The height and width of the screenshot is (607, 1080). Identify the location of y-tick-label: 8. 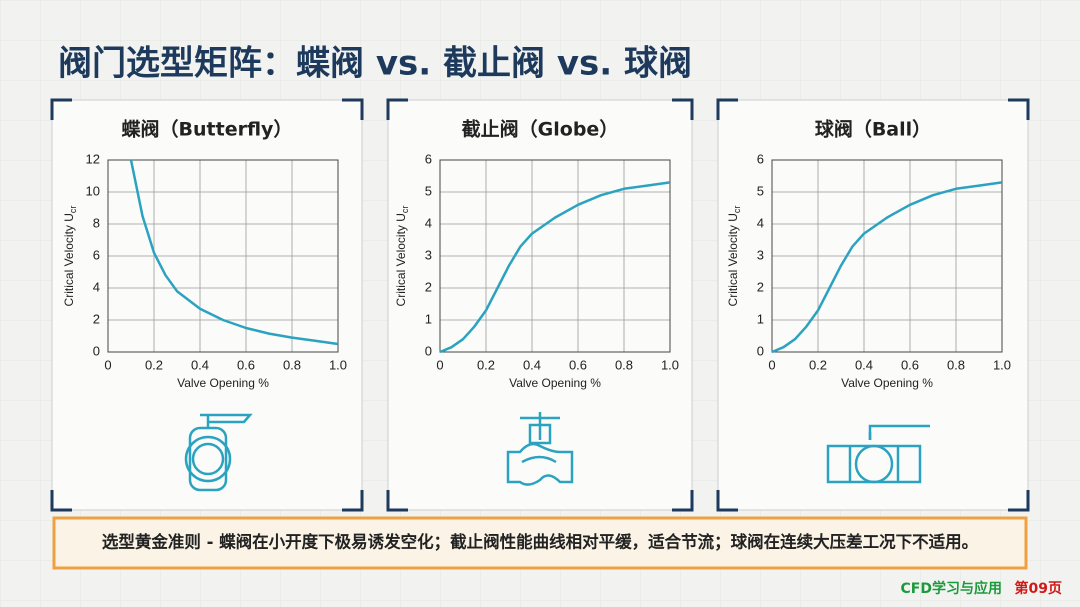
(96, 222).